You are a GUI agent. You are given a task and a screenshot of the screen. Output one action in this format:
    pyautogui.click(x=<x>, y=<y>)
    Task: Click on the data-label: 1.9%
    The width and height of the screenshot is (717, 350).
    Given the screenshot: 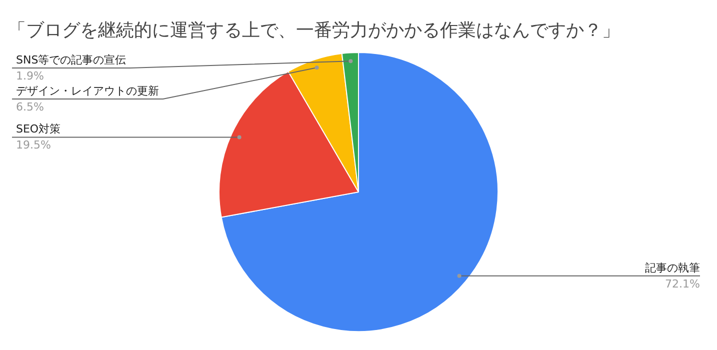 What is the action you would take?
    pyautogui.click(x=30, y=75)
    